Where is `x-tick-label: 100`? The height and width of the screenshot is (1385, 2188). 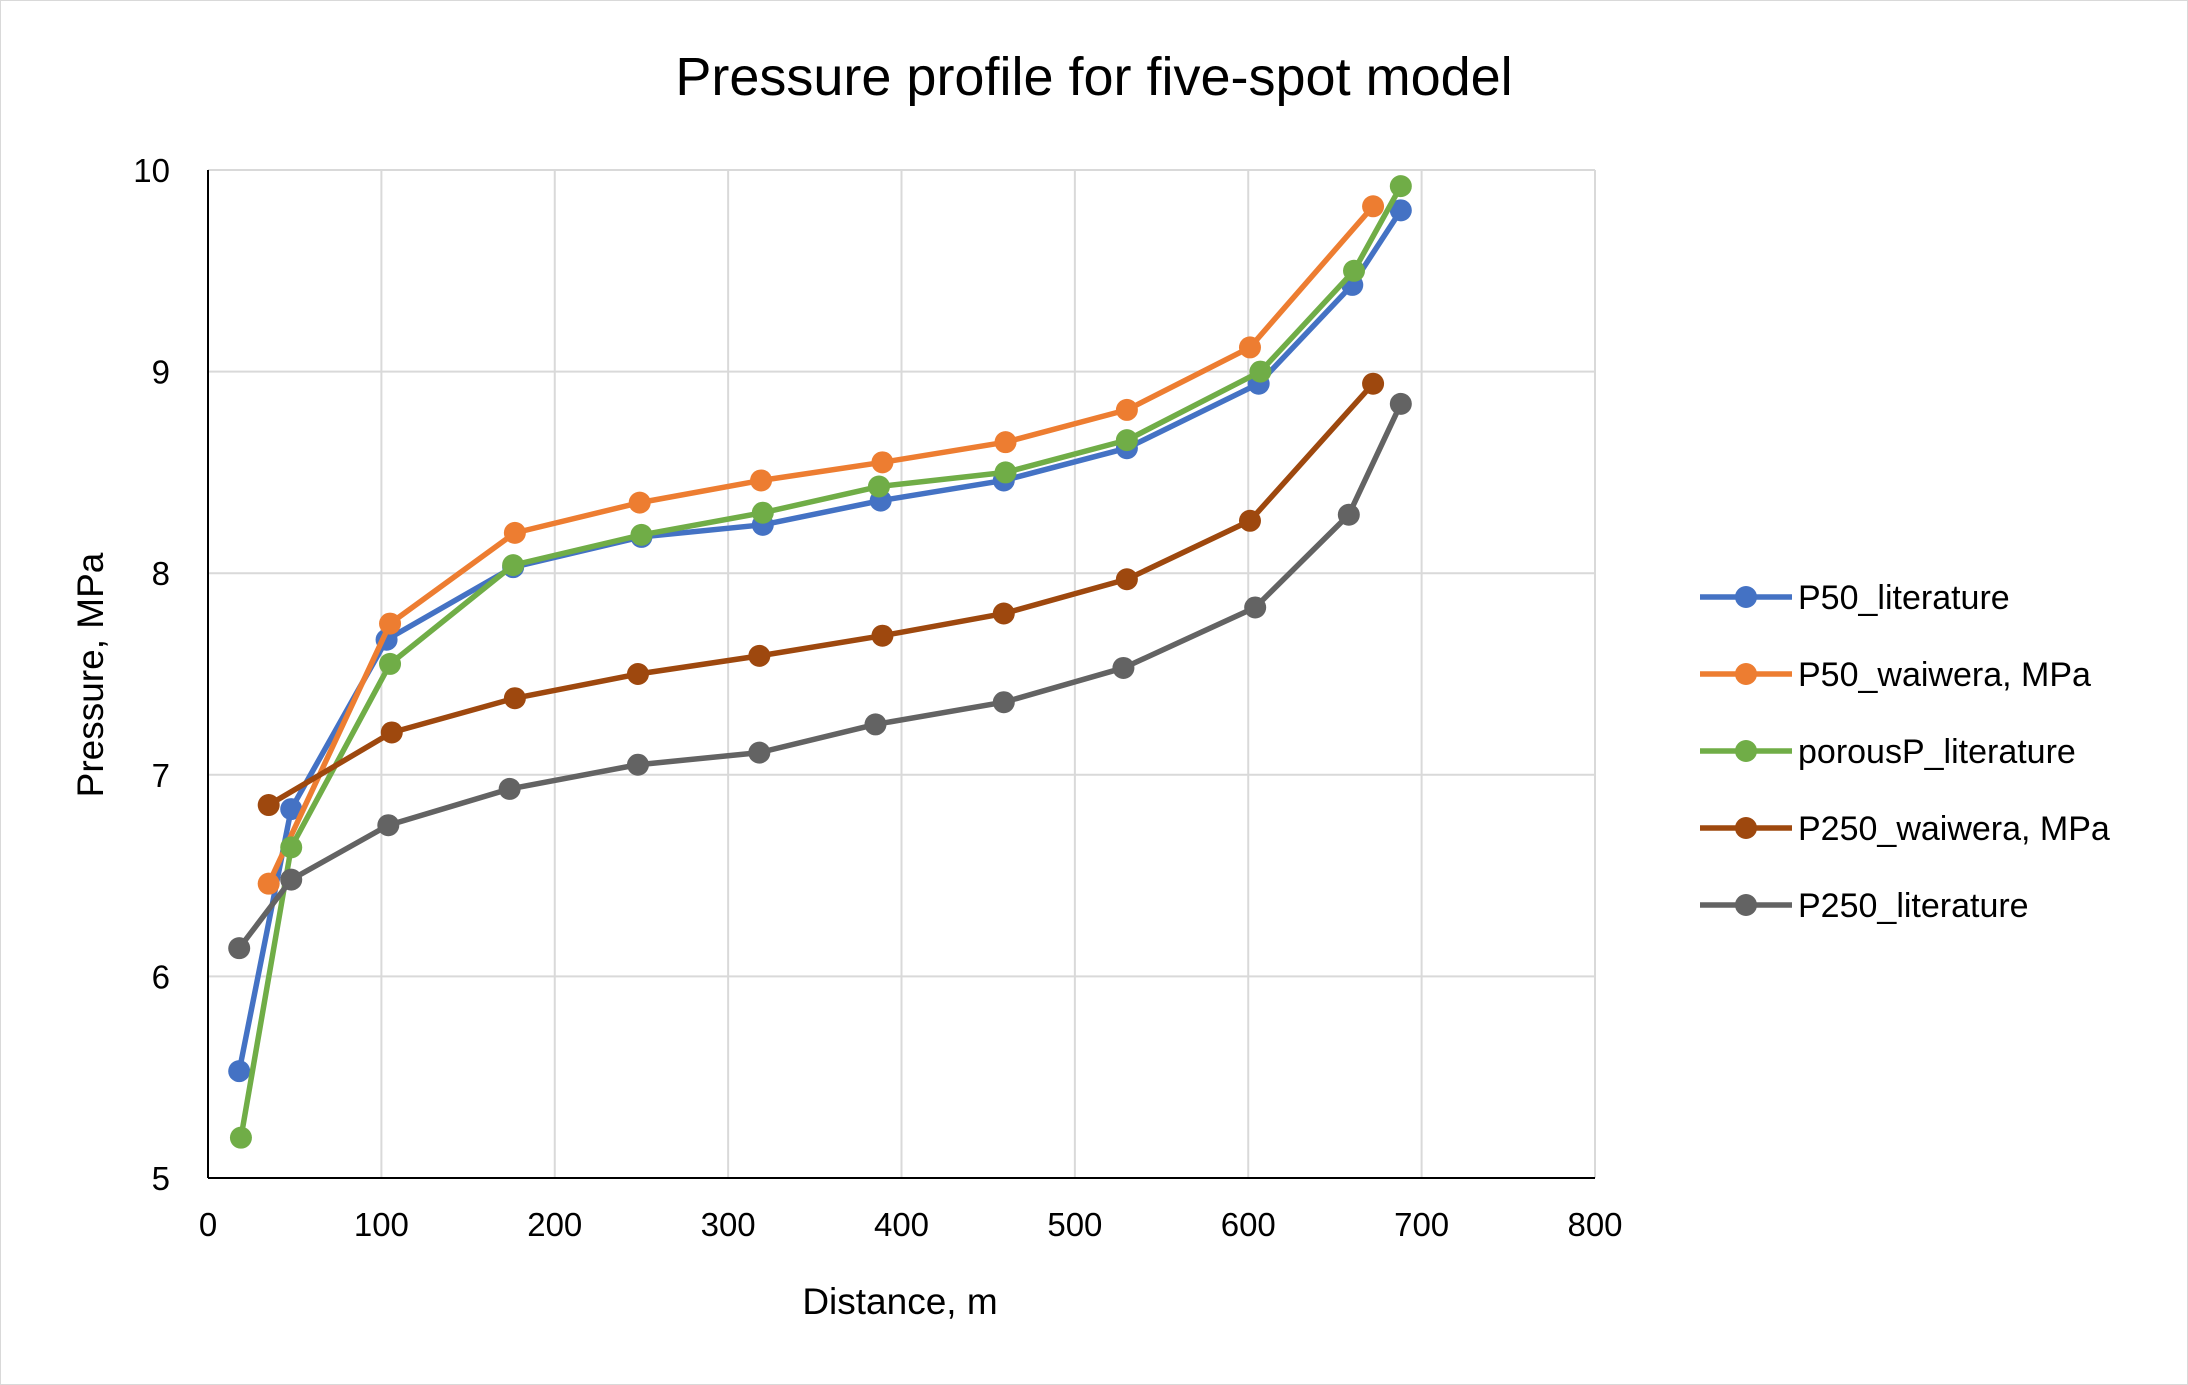
x-tick-label: 100 is located at coordinates (381, 1224).